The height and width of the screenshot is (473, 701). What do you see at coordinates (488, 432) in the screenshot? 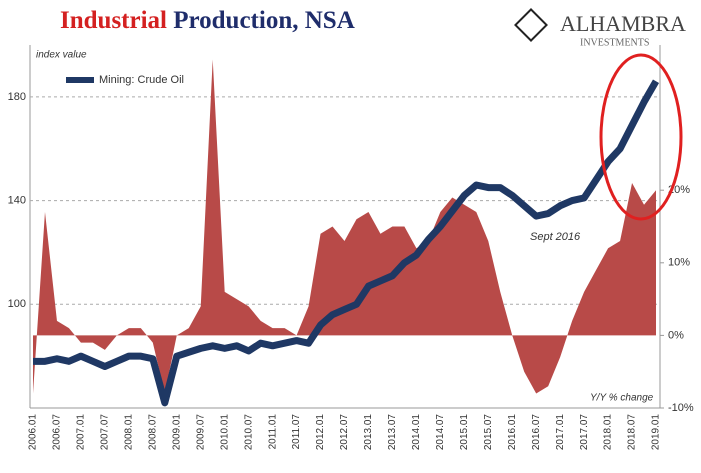
I see `x-tick-label: 2015.07` at bounding box center [488, 432].